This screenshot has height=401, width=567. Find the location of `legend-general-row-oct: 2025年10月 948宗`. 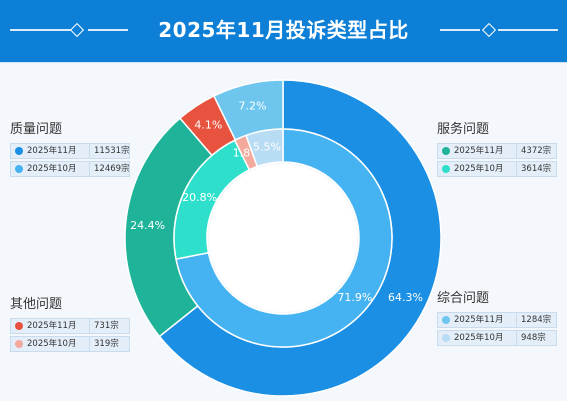

legend-general-row-oct: 2025年10月 948宗 is located at coordinates (497, 338).